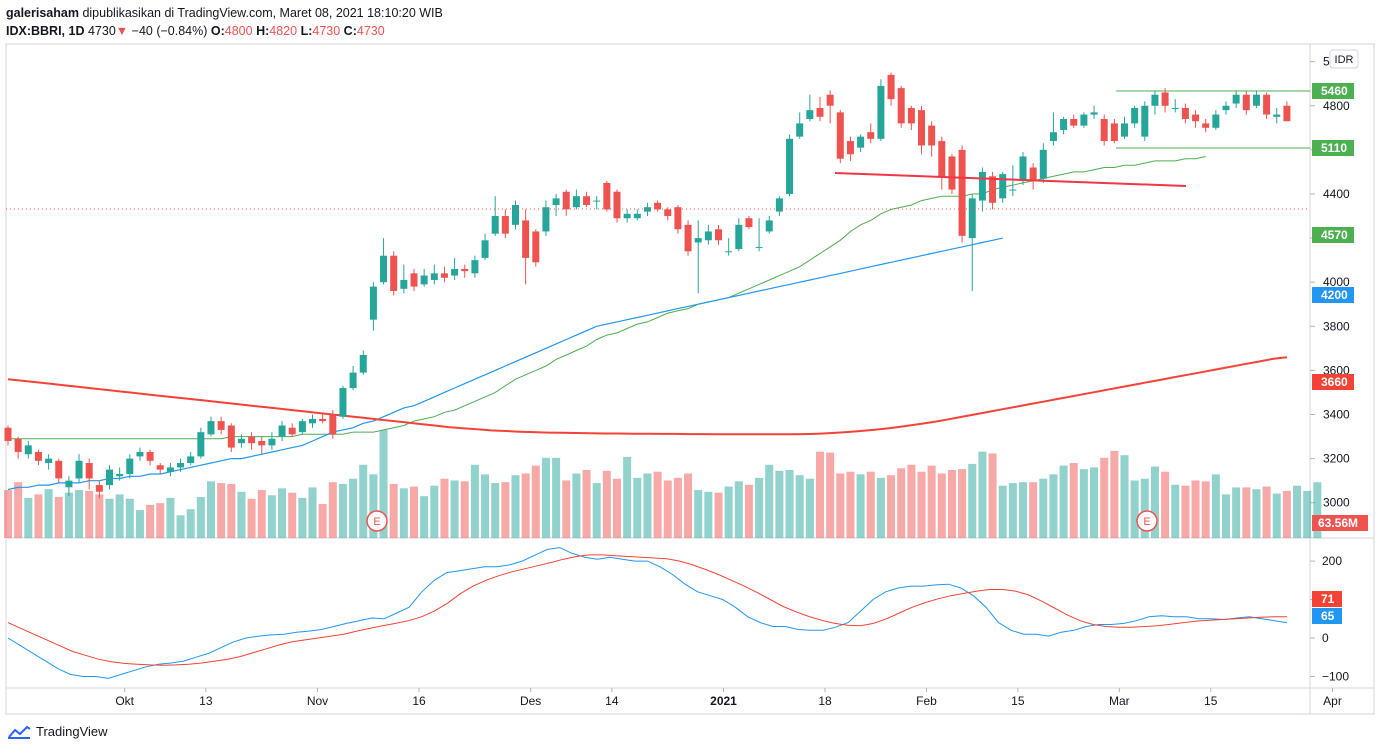  I want to click on low-value: 4730, so click(326, 31).